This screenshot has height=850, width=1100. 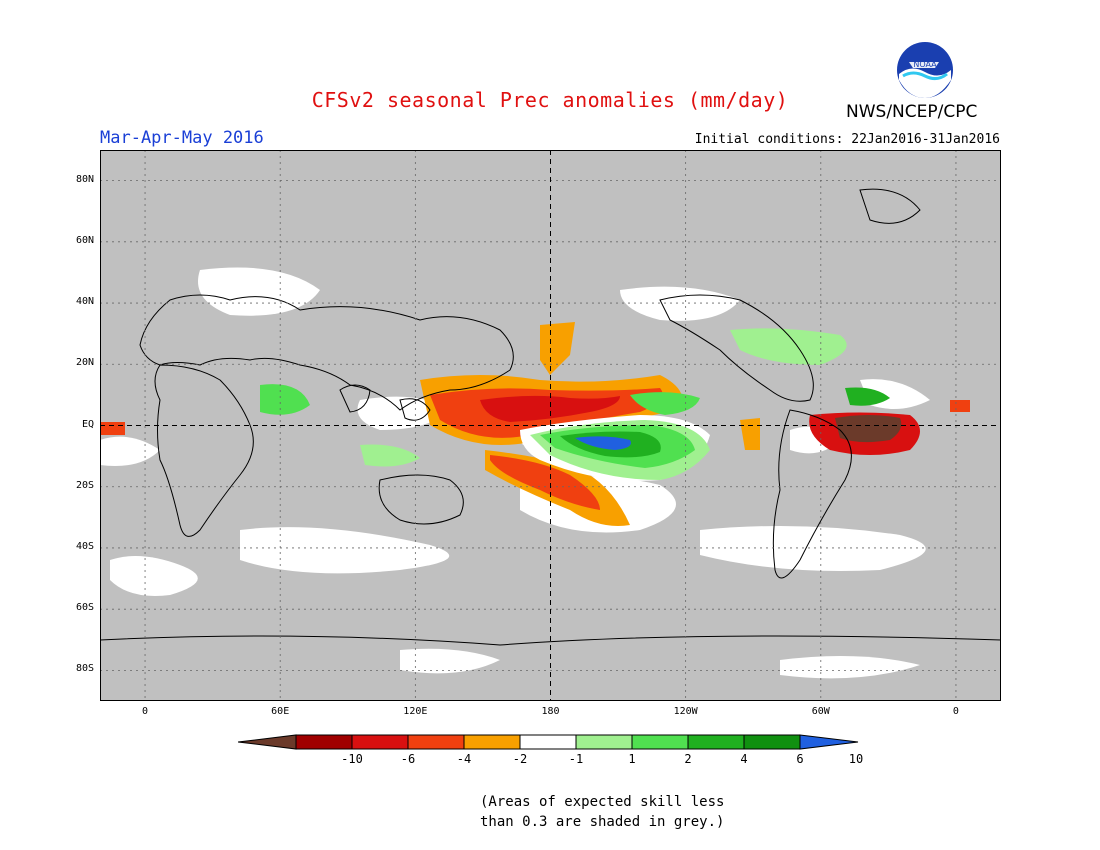 I want to click on colorbar-tick-label: -2, so click(x=520, y=759).